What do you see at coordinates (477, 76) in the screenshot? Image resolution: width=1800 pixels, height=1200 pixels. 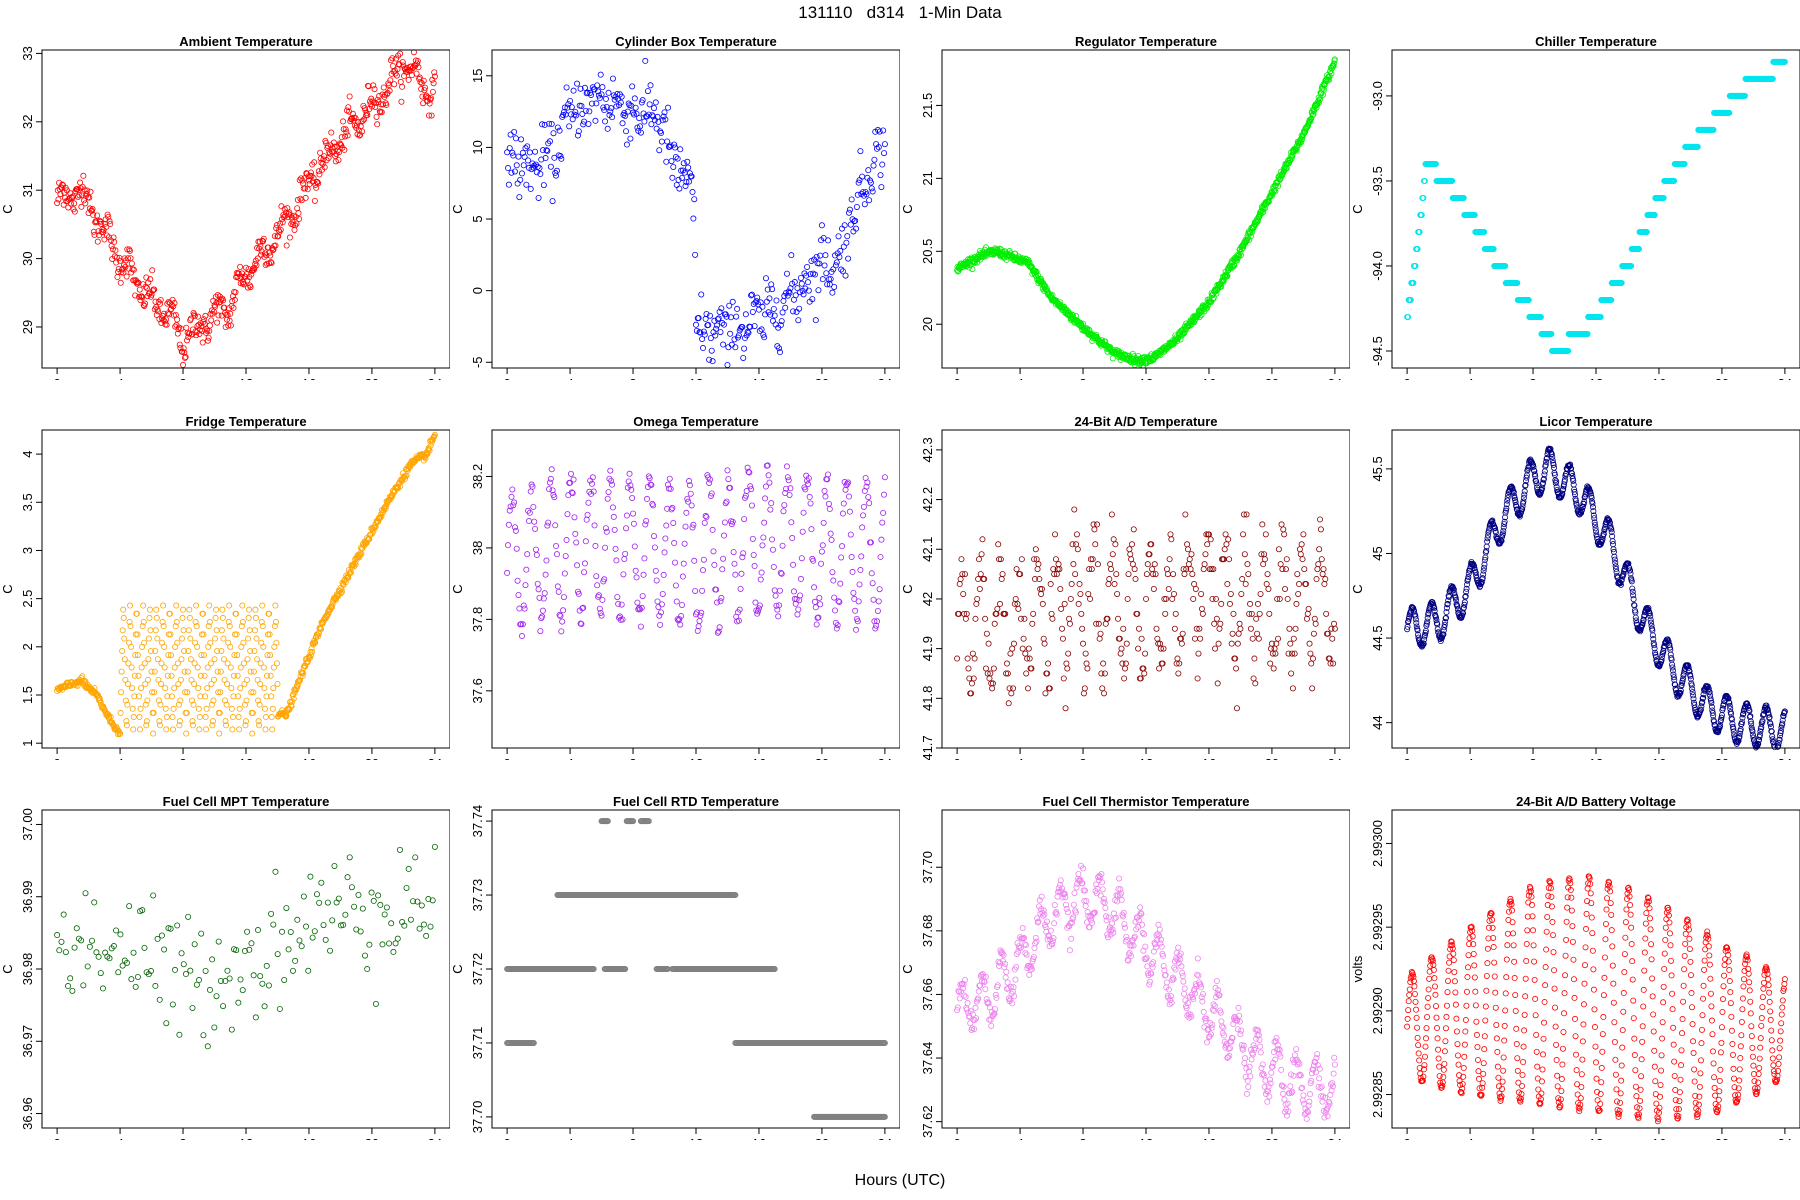 I see `y-tick-label: 15` at bounding box center [477, 76].